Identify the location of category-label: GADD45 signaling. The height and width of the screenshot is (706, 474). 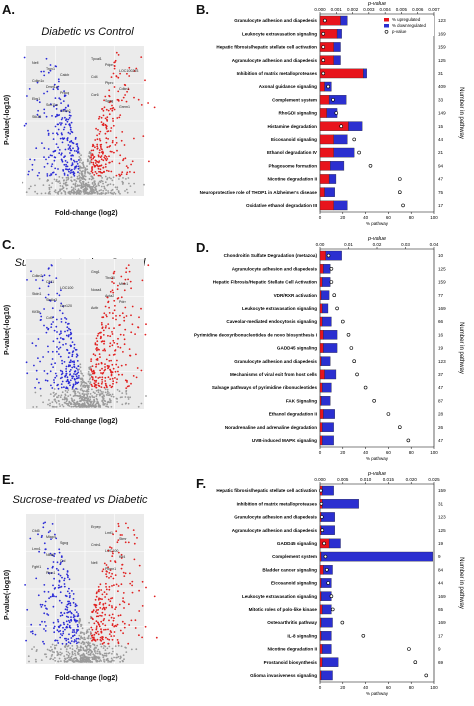
(297, 543).